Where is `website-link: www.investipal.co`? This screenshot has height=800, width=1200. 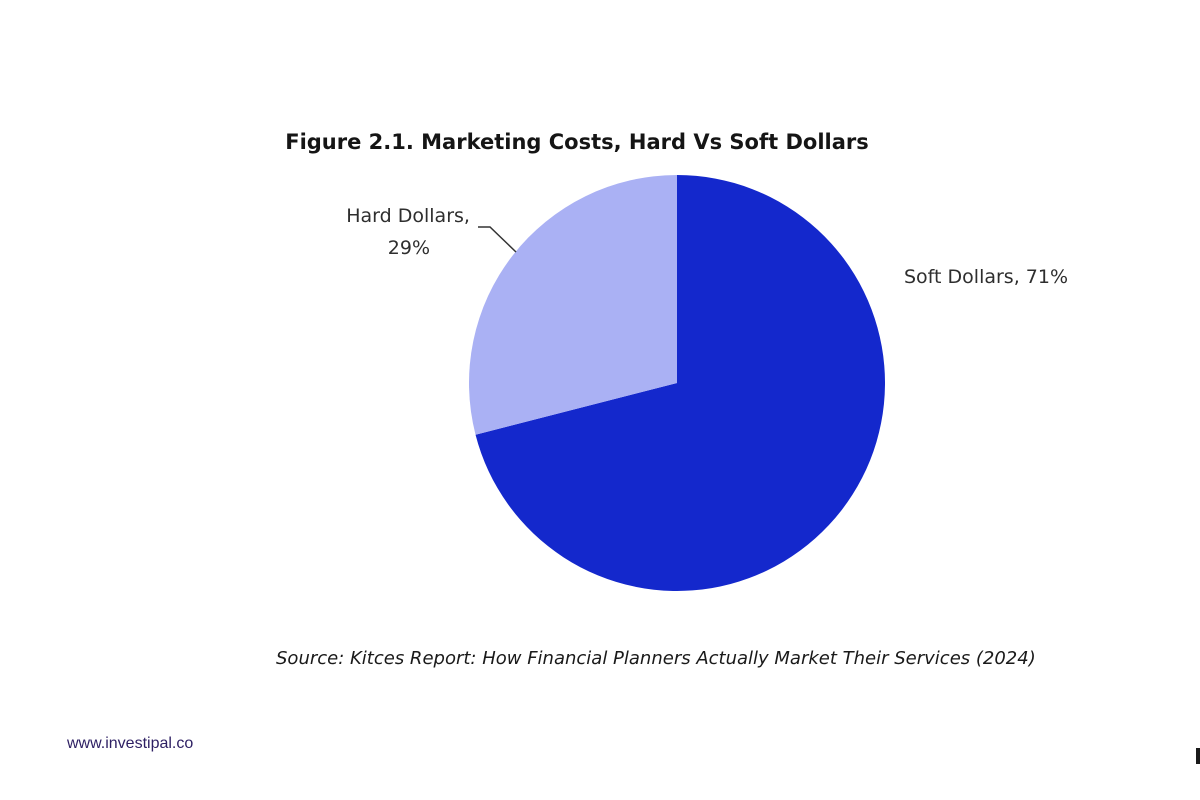 website-link: www.investipal.co is located at coordinates (130, 743).